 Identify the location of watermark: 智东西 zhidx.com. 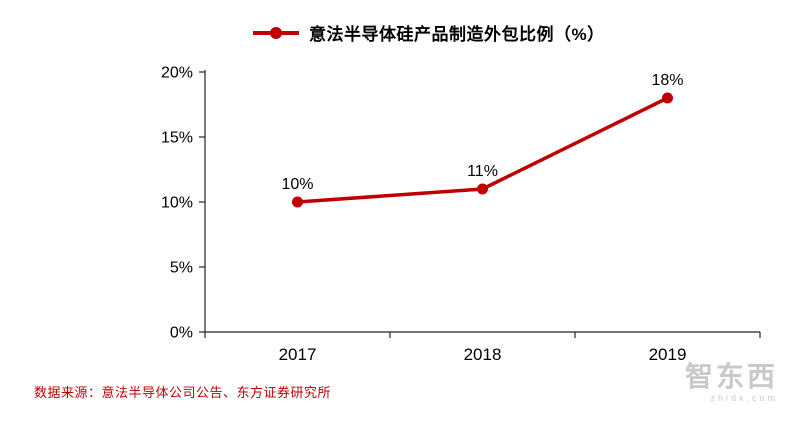
(731, 383).